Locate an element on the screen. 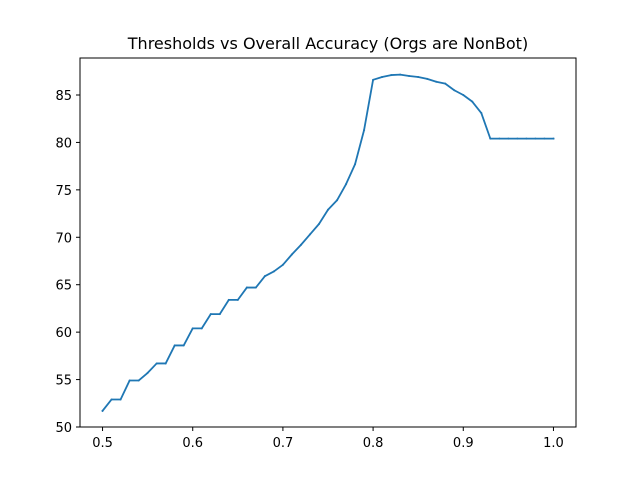 The height and width of the screenshot is (480, 640). y-tick-label: 55 is located at coordinates (63, 381).